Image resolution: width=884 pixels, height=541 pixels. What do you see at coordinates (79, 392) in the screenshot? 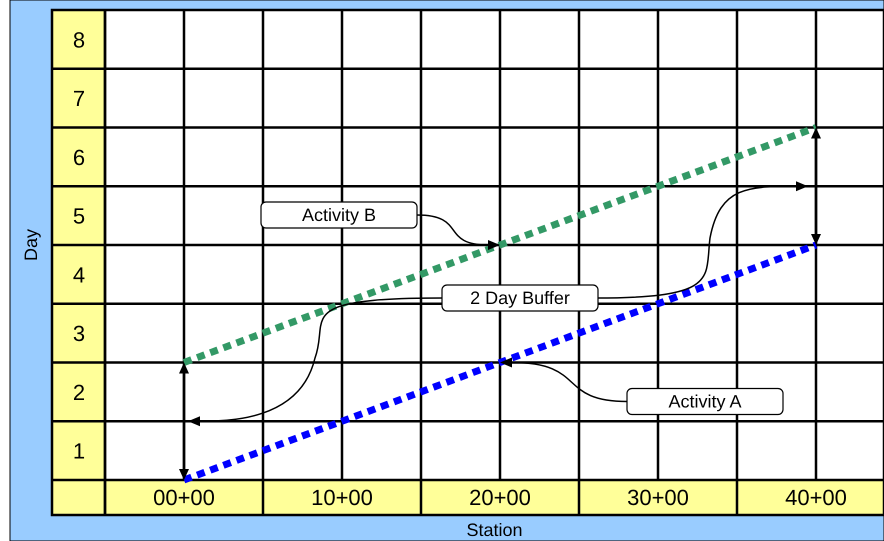
I see `y-tick-label: 2` at bounding box center [79, 392].